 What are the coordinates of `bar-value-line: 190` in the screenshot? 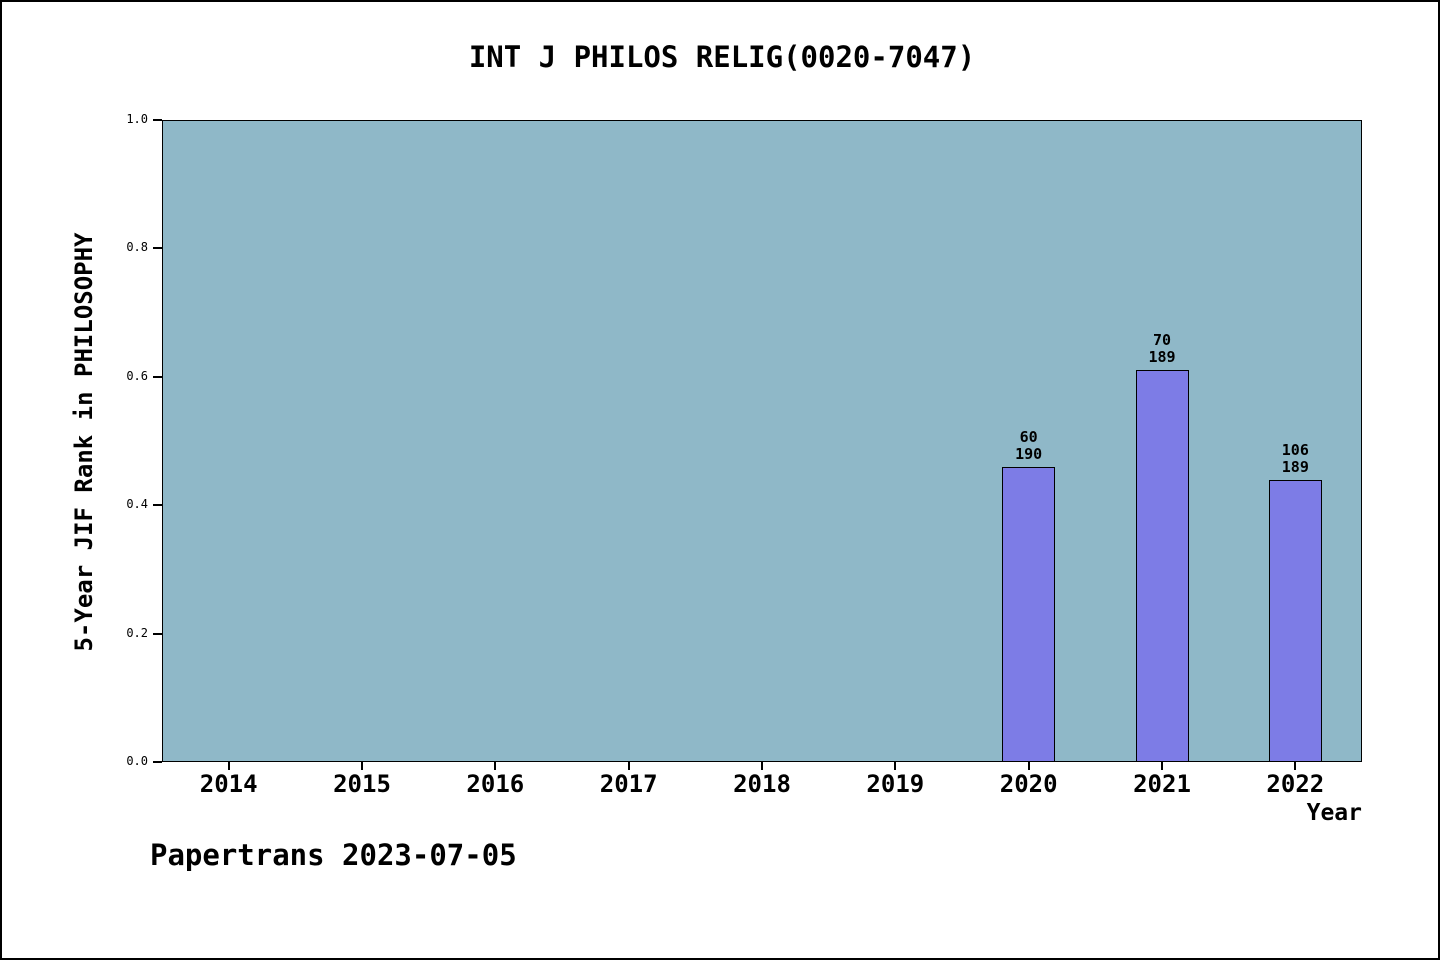 It's located at (1029, 453).